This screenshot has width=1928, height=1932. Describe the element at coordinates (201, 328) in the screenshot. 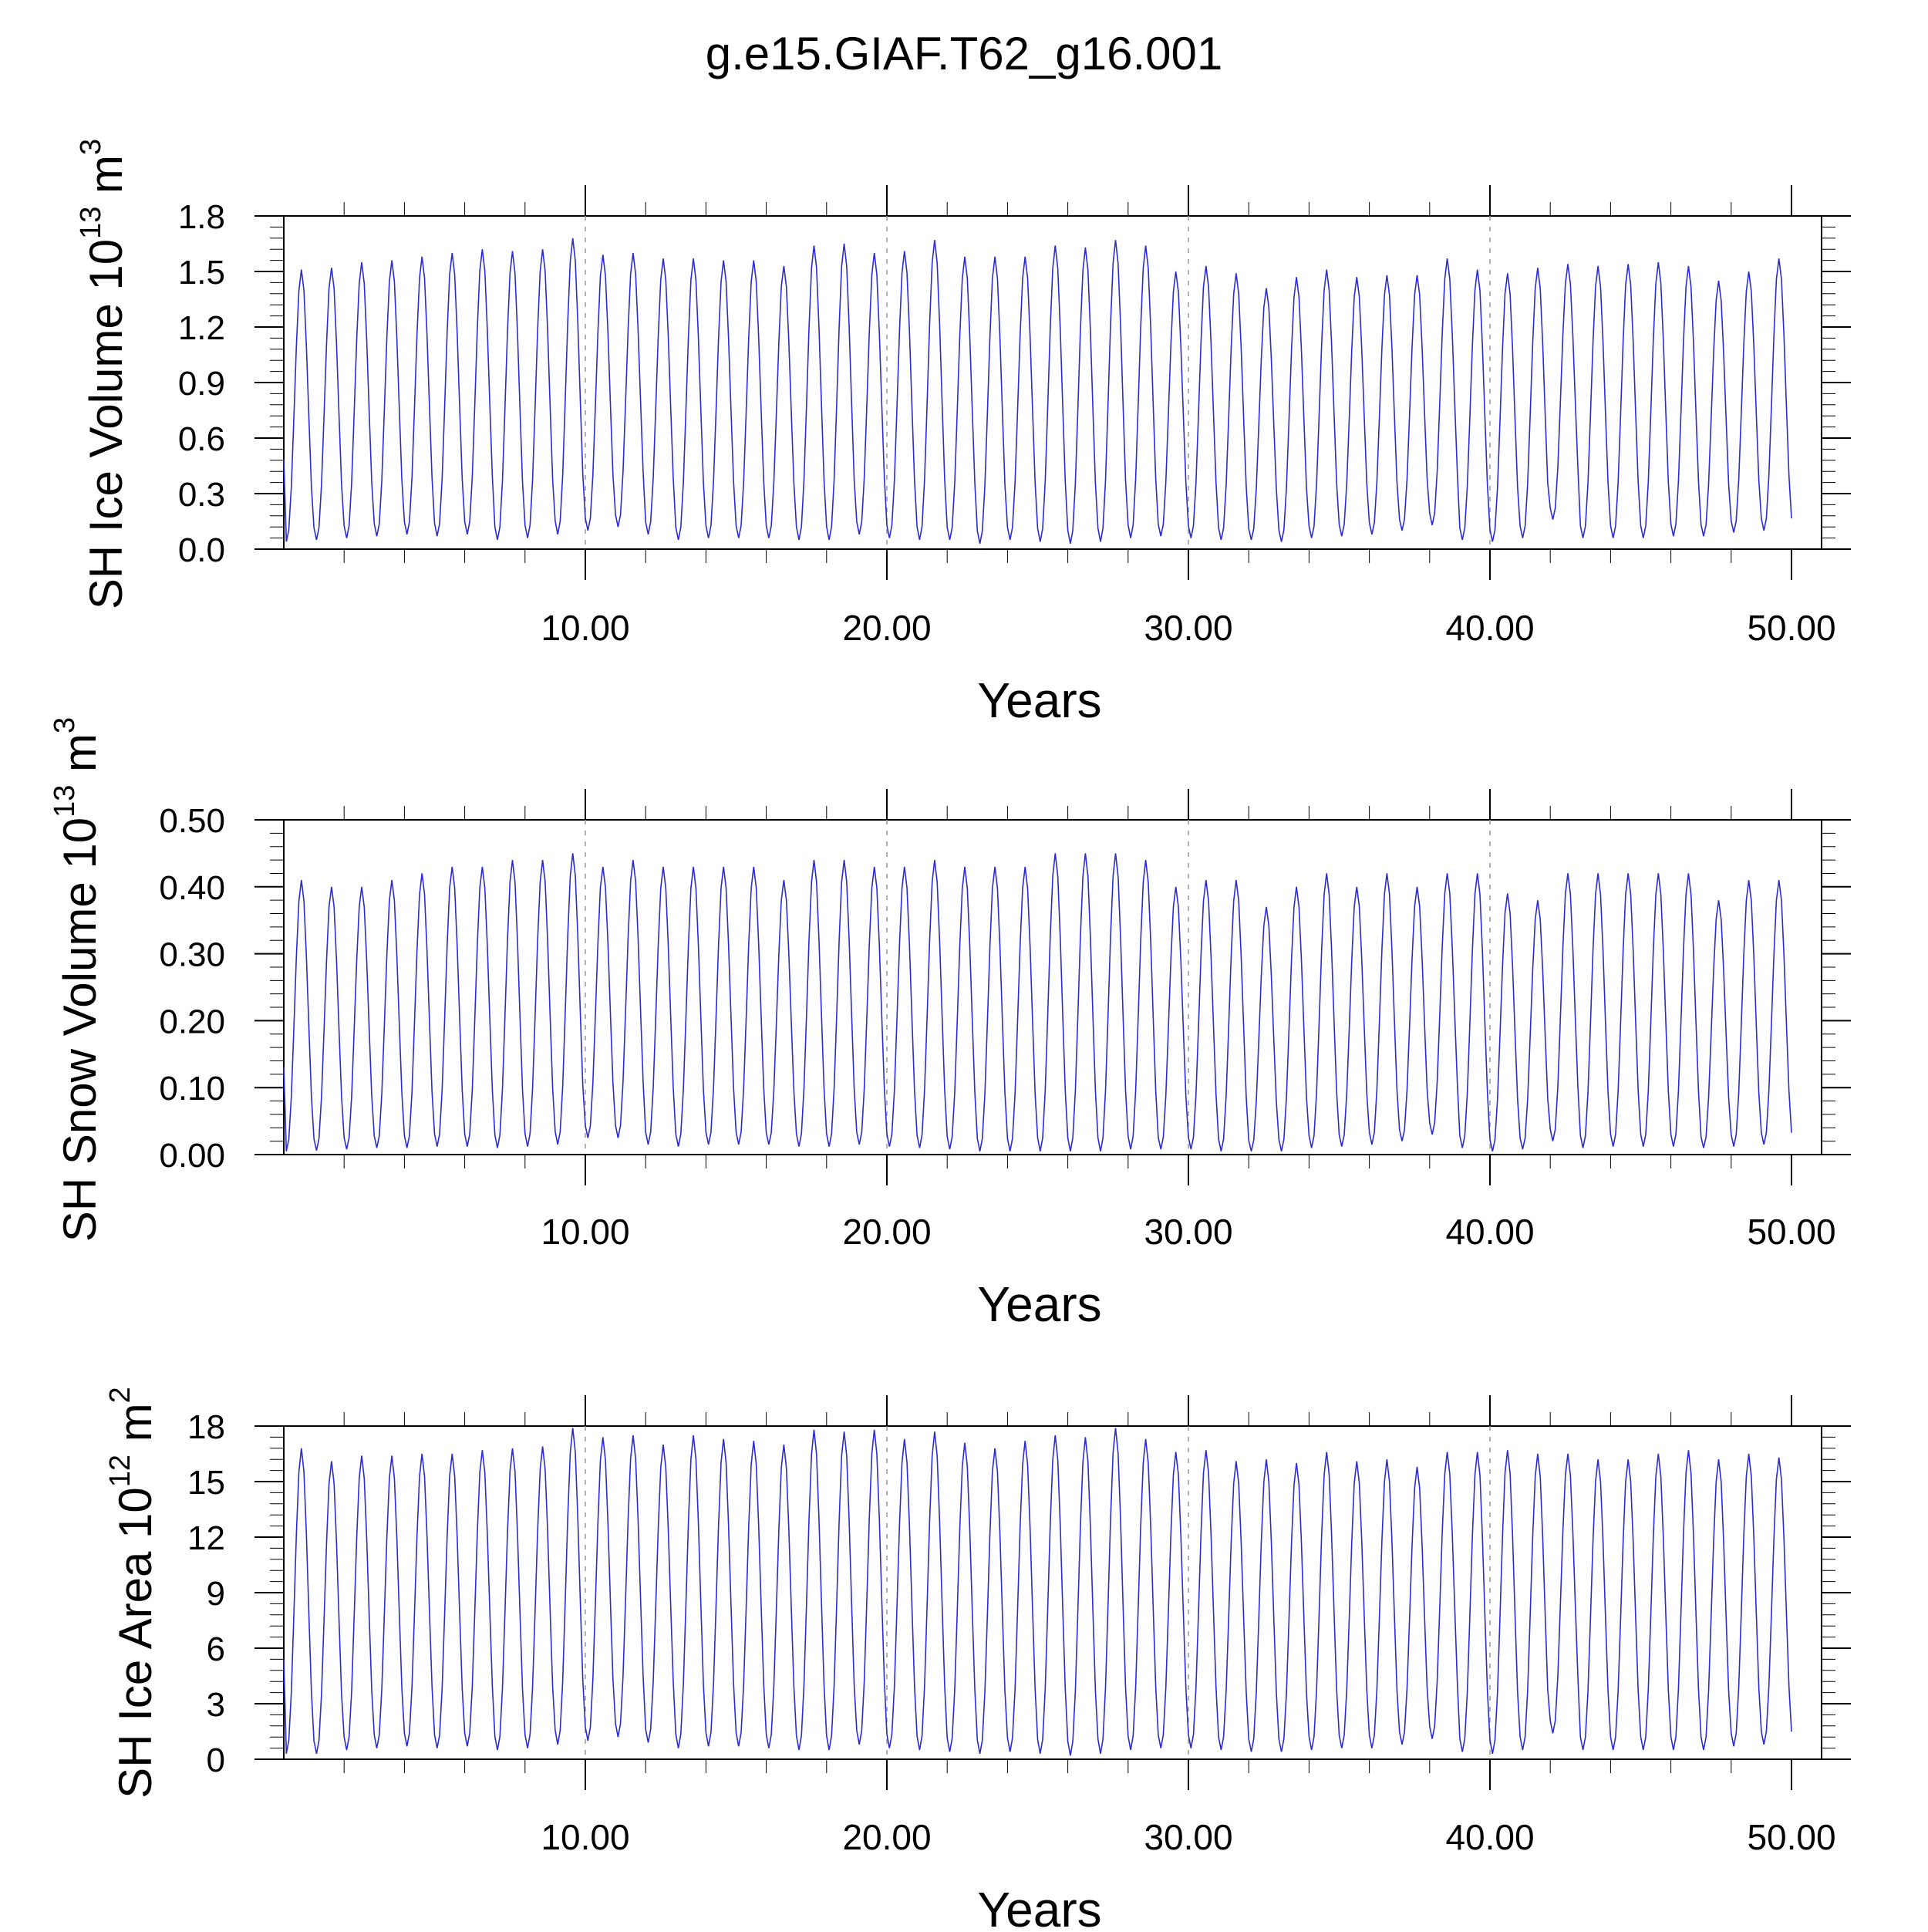

I see `y-tick-label: 1.2` at that location.